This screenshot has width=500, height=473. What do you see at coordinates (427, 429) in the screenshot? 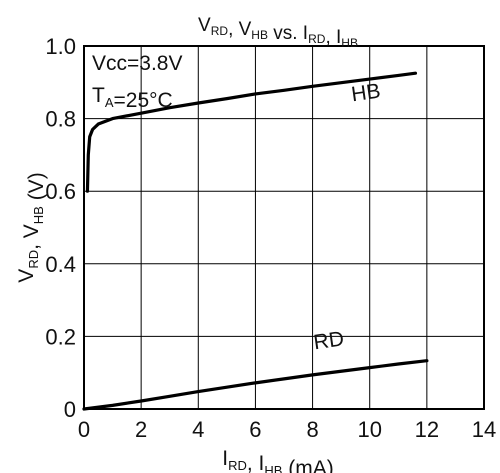
I see `x-tick-label: 12` at bounding box center [427, 429].